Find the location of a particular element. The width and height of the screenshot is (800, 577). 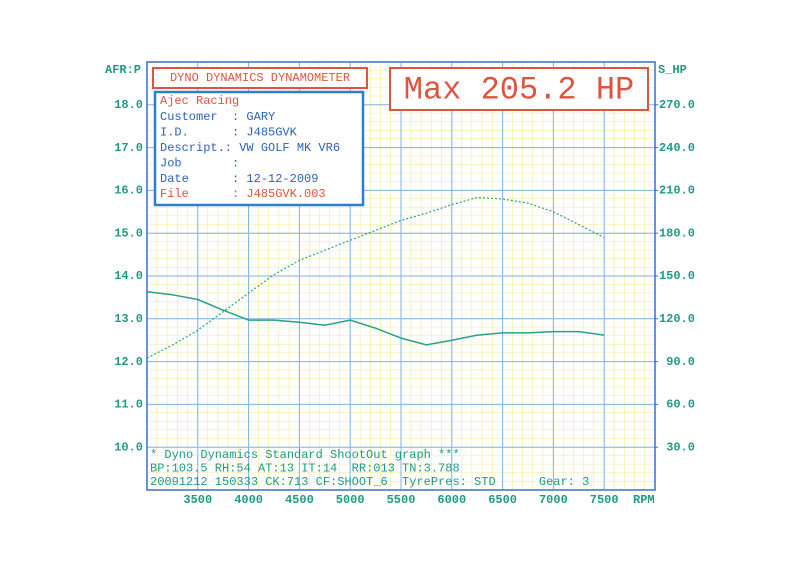

max-box is located at coordinates (519, 89).